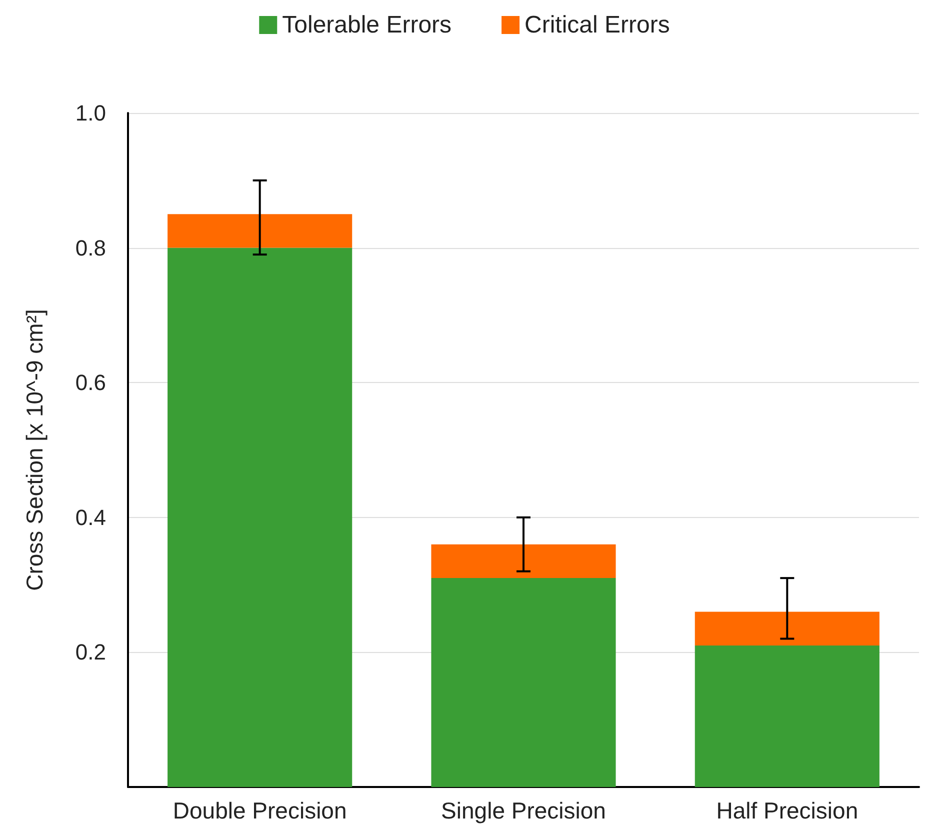  I want to click on y-tick-label: 1.0, so click(90, 113).